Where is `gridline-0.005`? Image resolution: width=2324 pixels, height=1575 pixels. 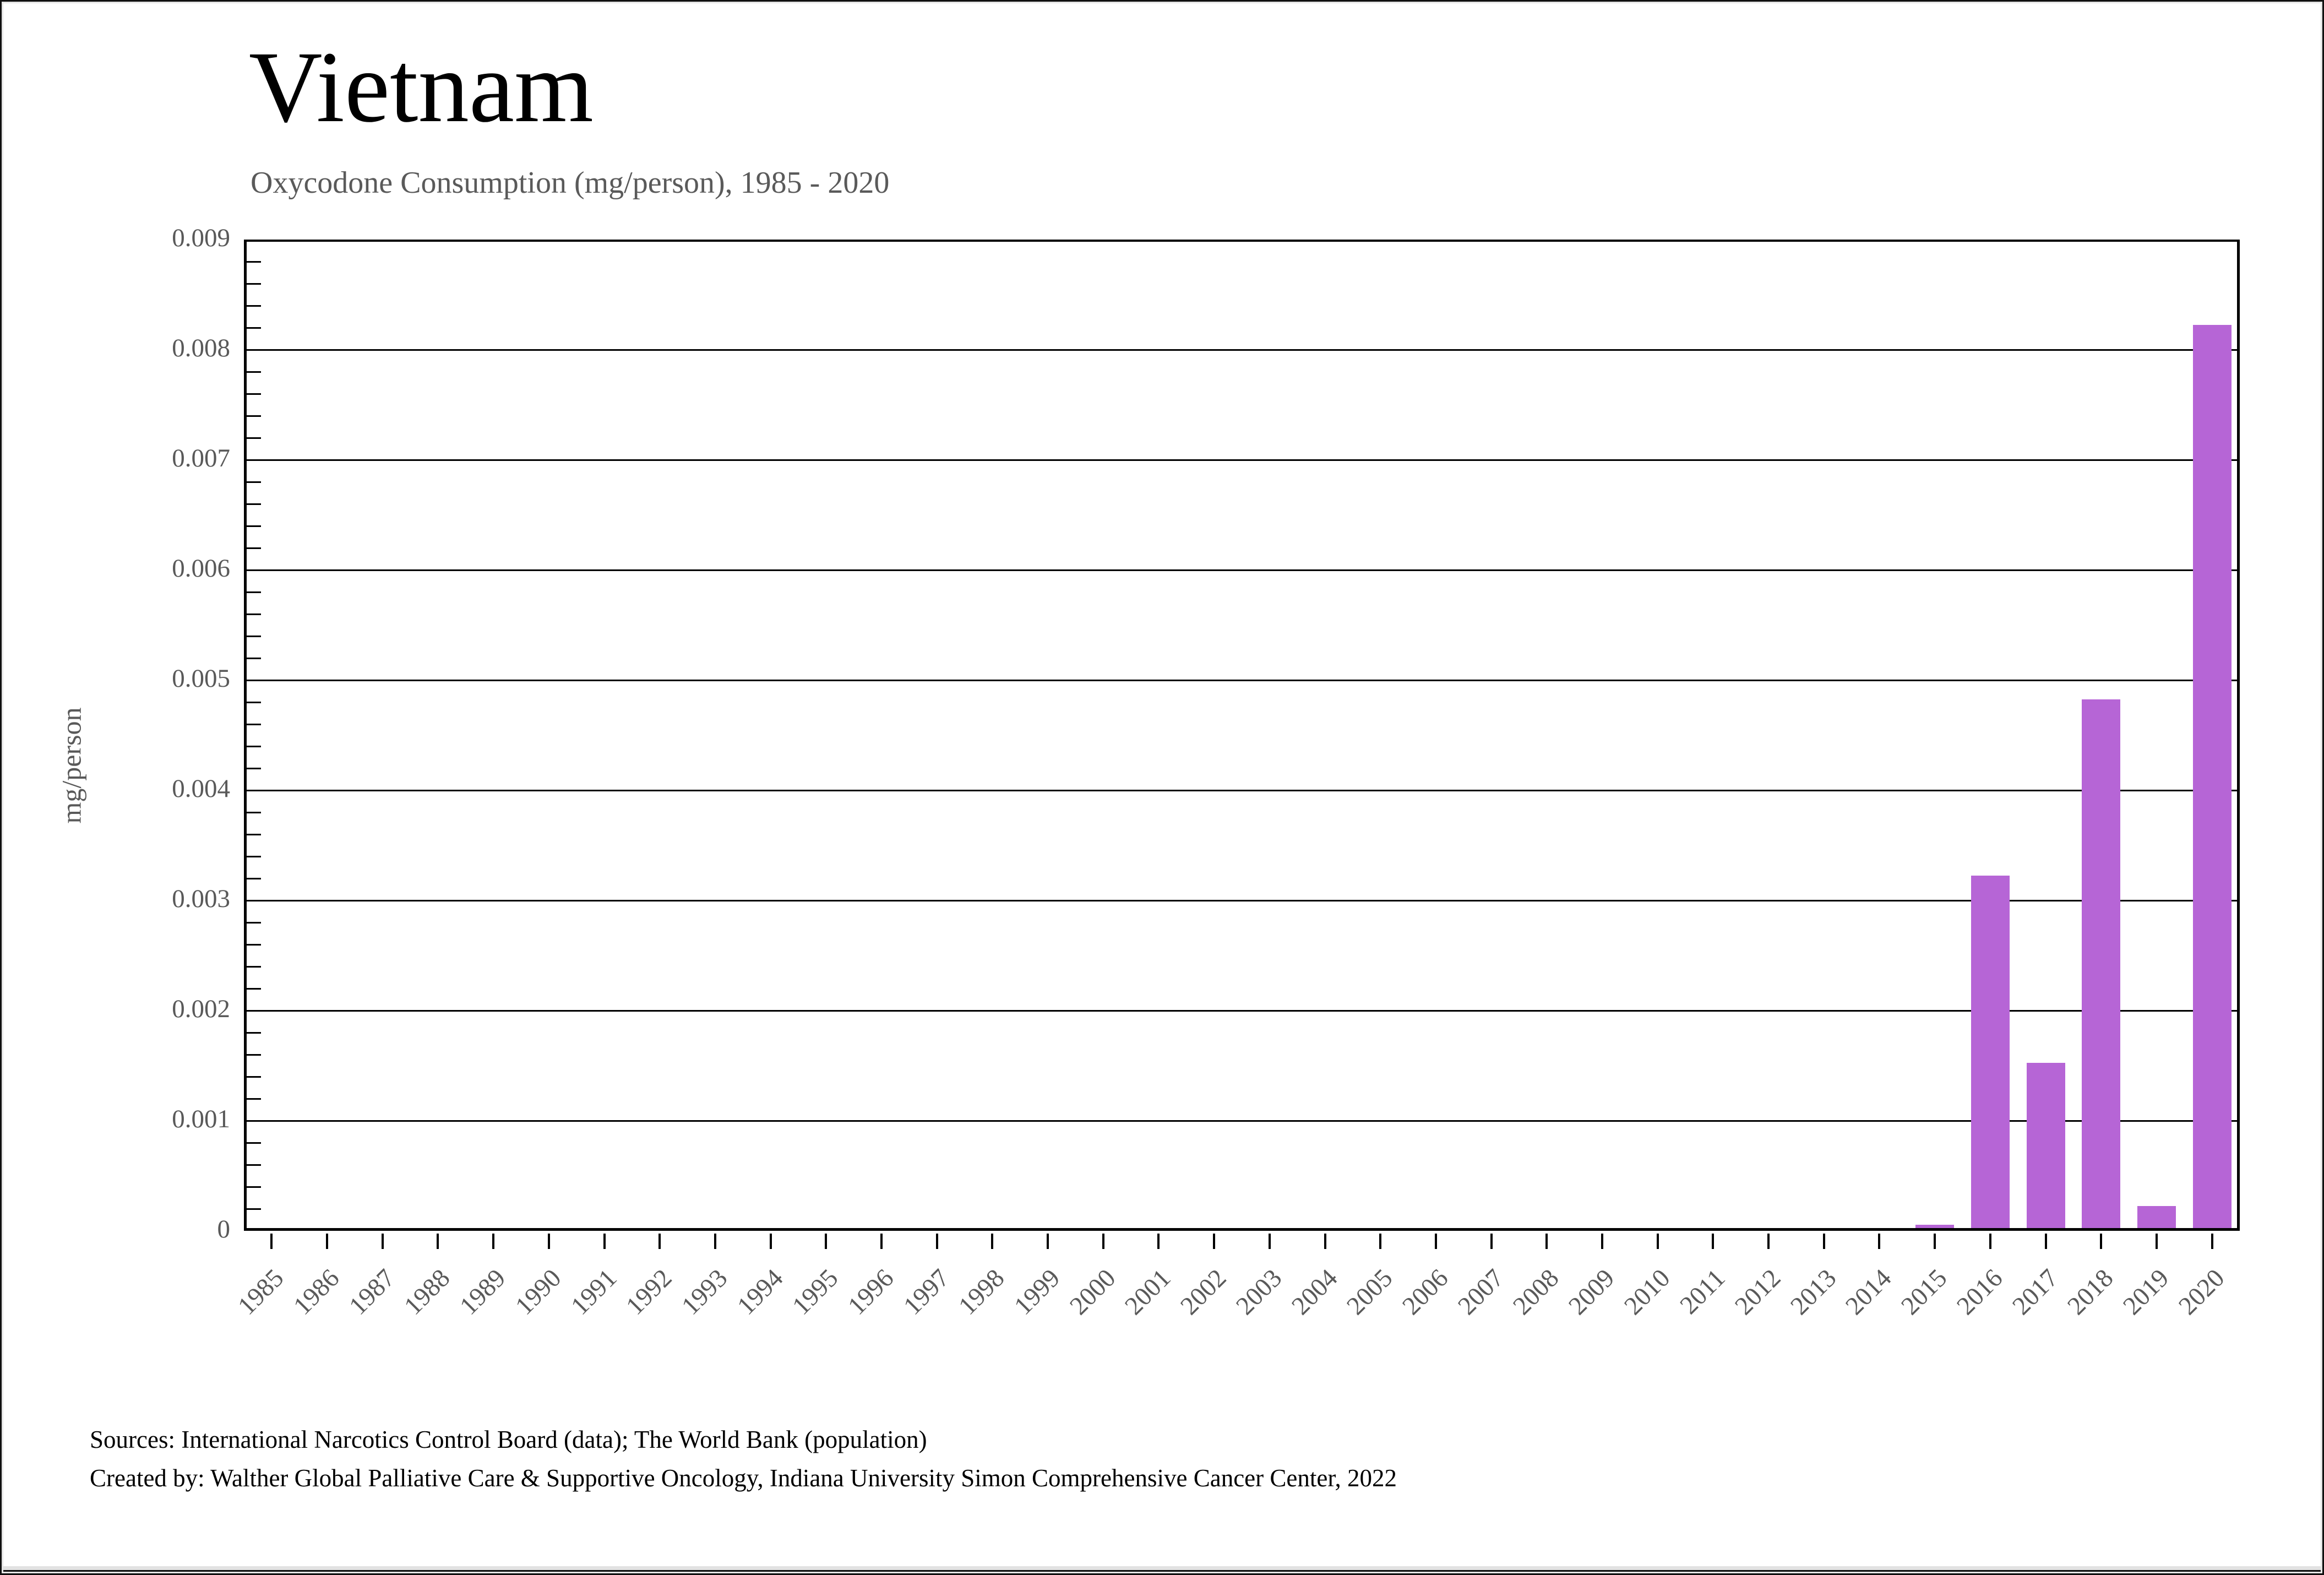 gridline-0.005 is located at coordinates (1242, 680).